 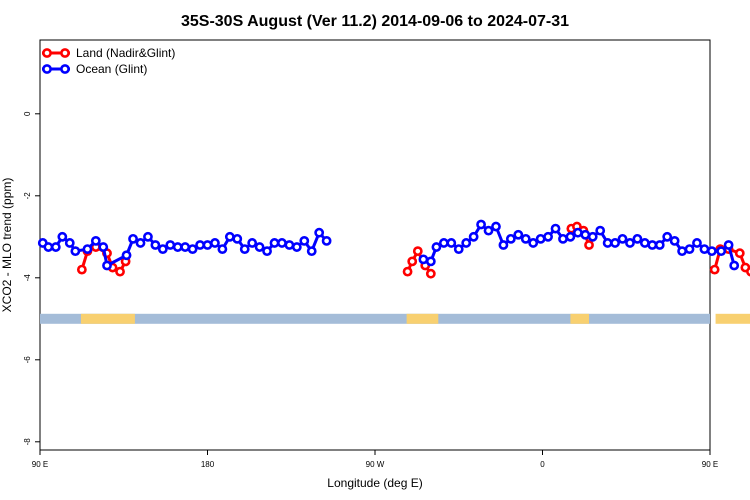 I want to click on y-tick-label-3: -6, so click(x=27, y=360).